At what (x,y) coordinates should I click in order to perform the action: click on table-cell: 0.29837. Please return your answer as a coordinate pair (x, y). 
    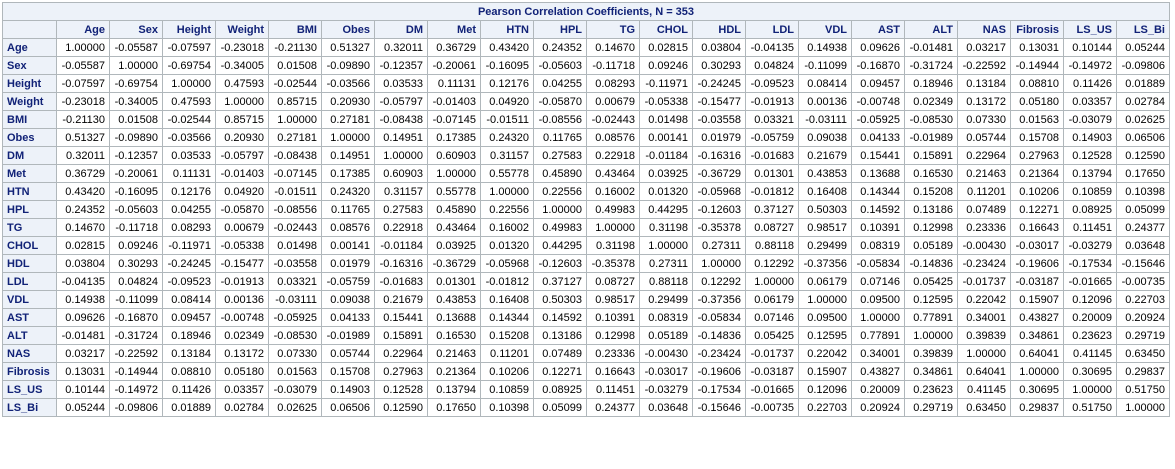
    Looking at the image, I should click on (1037, 407).